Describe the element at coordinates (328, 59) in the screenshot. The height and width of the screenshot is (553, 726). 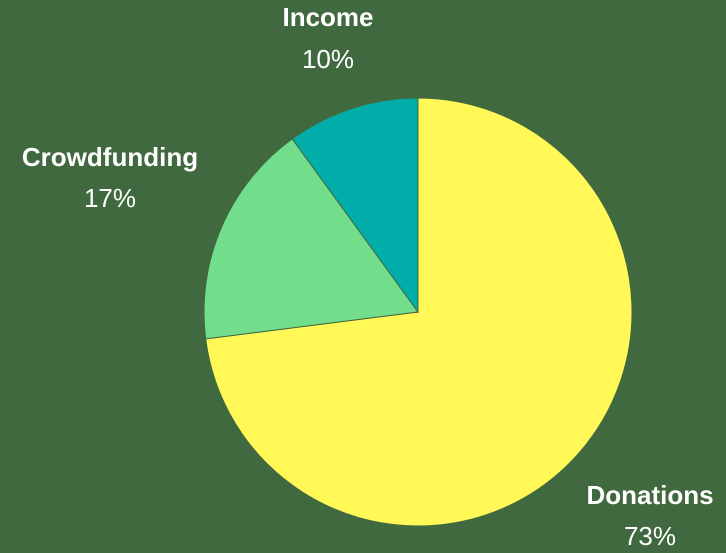
I see `slice-percent-income: 10%` at that location.